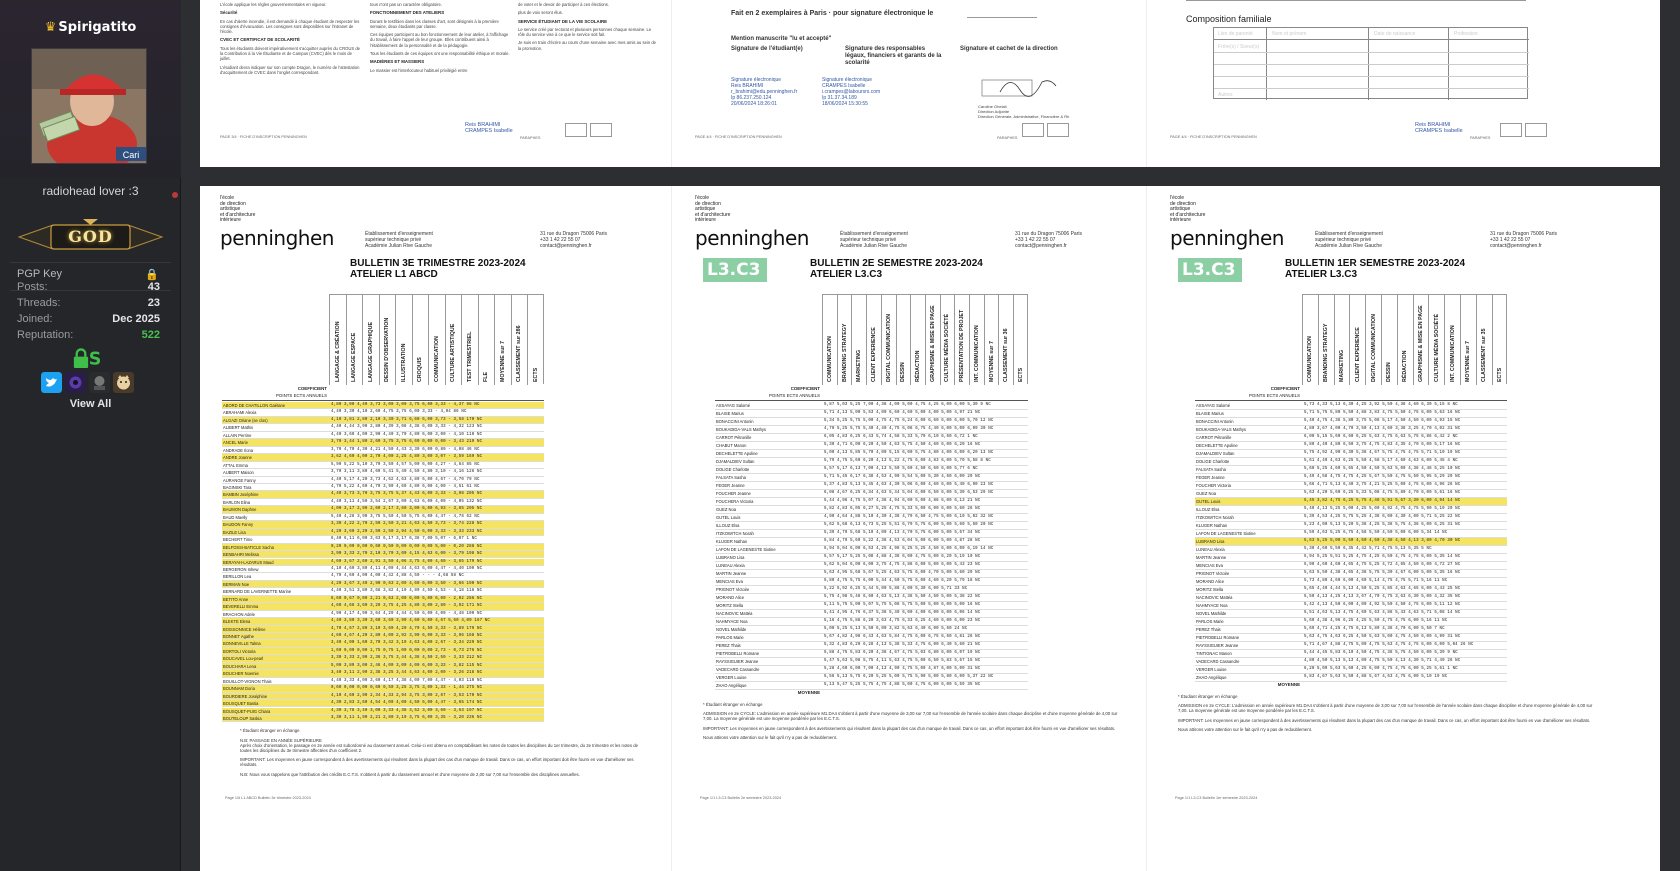  I want to click on lock-icon: 🔒, so click(152, 275).